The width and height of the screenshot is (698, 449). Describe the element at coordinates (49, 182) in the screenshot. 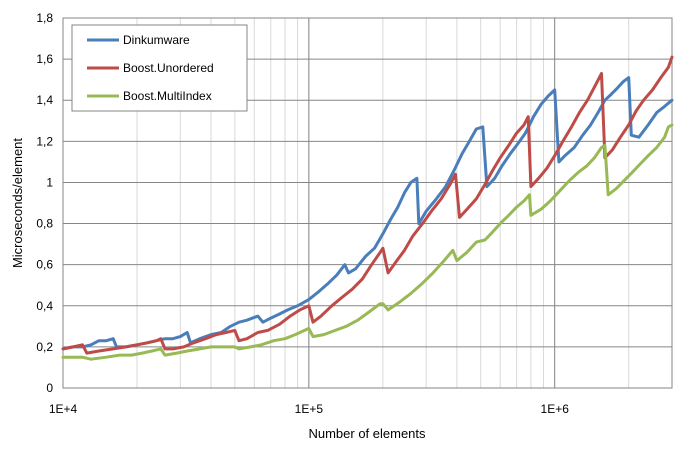

I see `y-tick-label: 1` at that location.